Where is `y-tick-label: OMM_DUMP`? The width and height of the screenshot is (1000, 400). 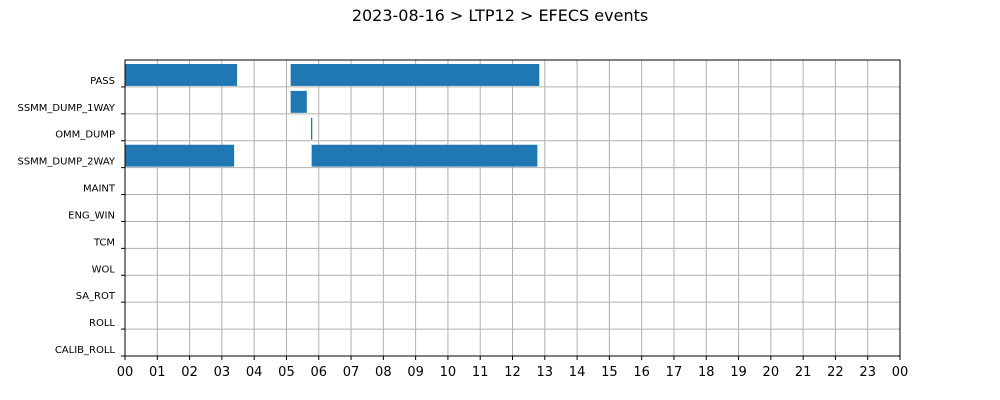 y-tick-label: OMM_DUMP is located at coordinates (85, 135).